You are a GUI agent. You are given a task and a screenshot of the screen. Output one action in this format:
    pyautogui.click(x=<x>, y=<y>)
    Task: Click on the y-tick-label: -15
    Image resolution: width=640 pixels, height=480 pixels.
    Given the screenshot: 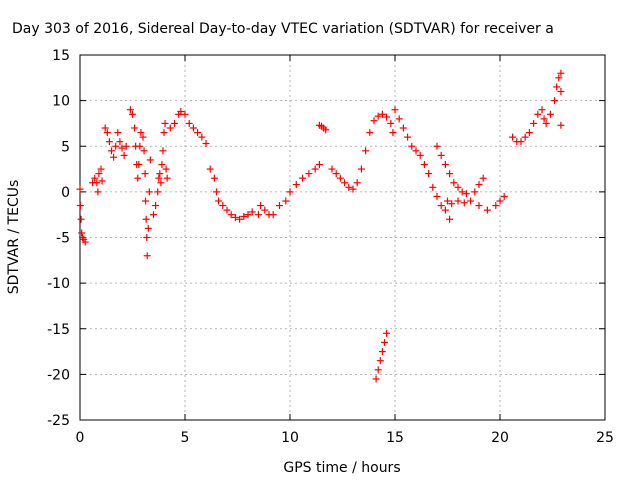 What is the action you would take?
    pyautogui.click(x=58, y=330)
    